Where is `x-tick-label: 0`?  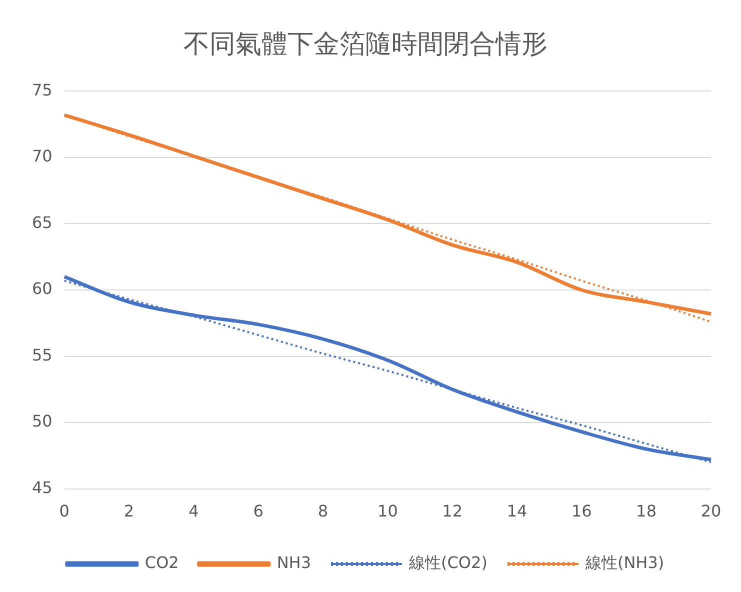
x-tick-label: 0 is located at coordinates (64, 511).